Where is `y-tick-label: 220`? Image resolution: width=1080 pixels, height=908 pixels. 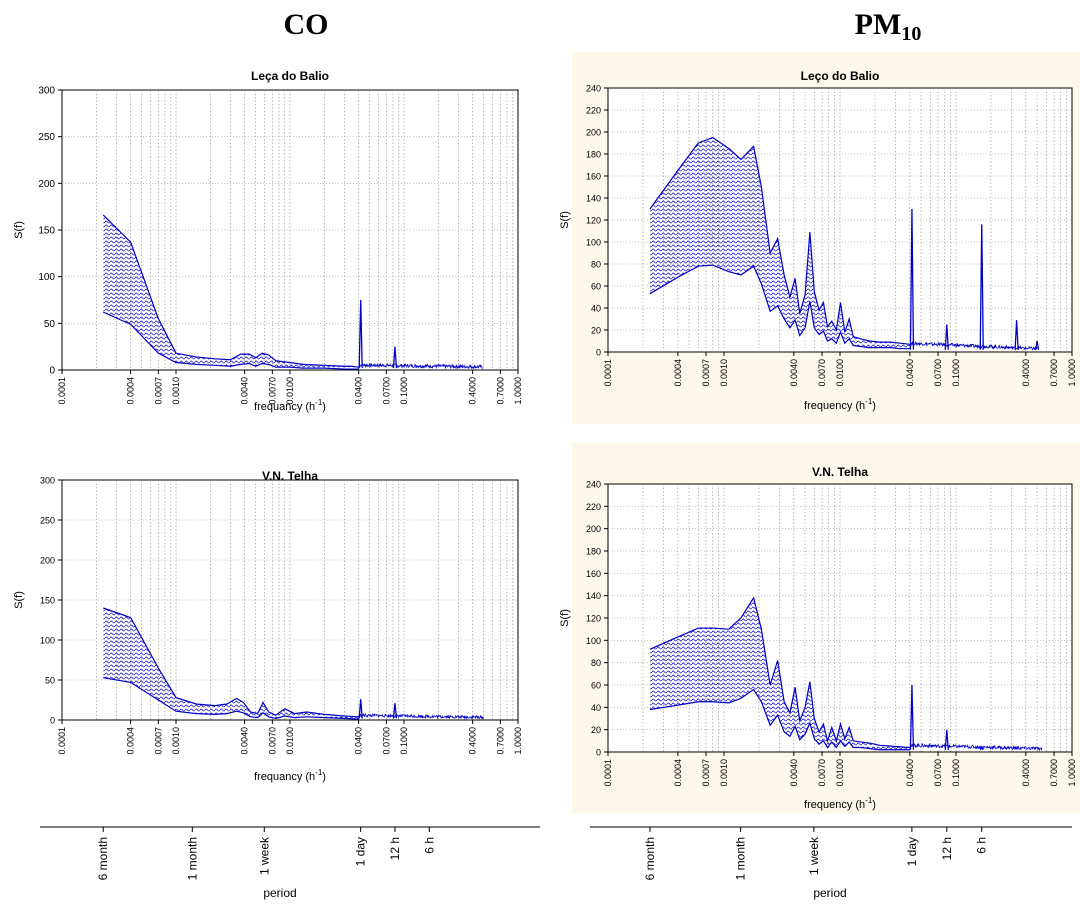 y-tick-label: 220 is located at coordinates (593, 507).